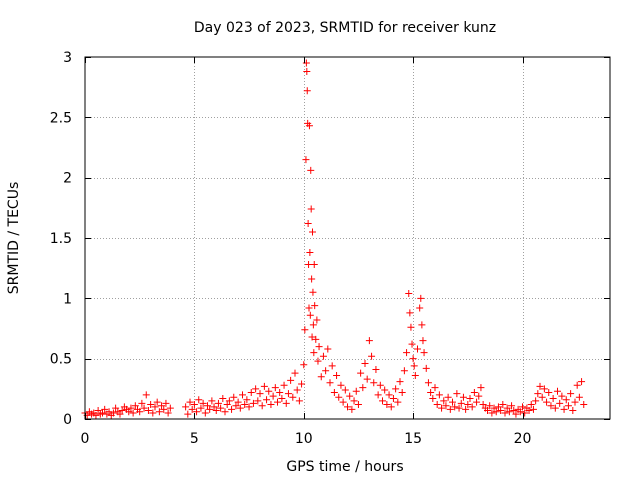  What do you see at coordinates (14, 238) in the screenshot?
I see `y-axis-title: SRMTID / TECUs` at bounding box center [14, 238].